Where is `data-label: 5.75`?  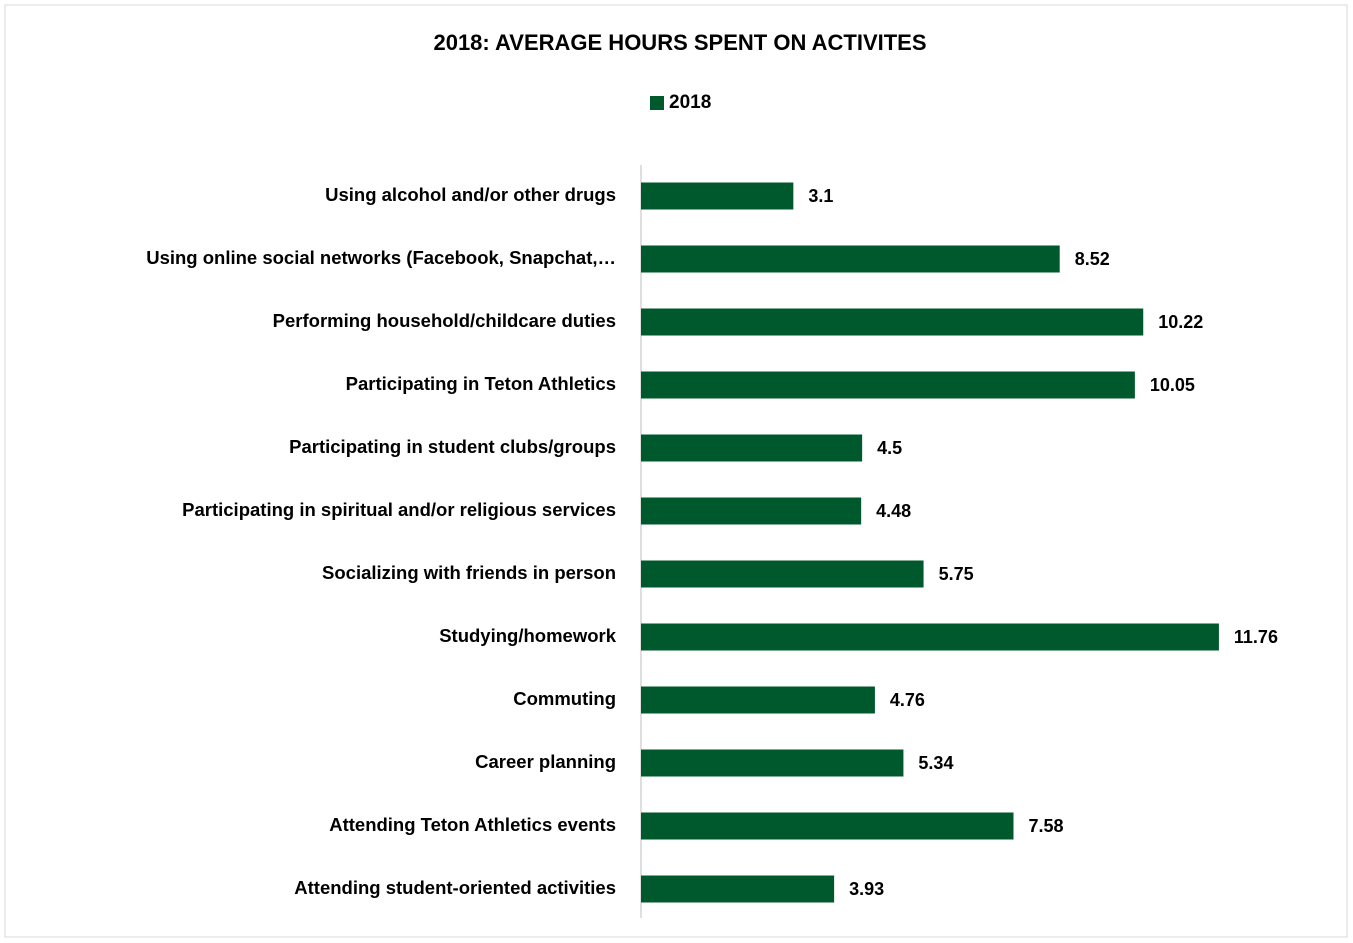 data-label: 5.75 is located at coordinates (956, 574).